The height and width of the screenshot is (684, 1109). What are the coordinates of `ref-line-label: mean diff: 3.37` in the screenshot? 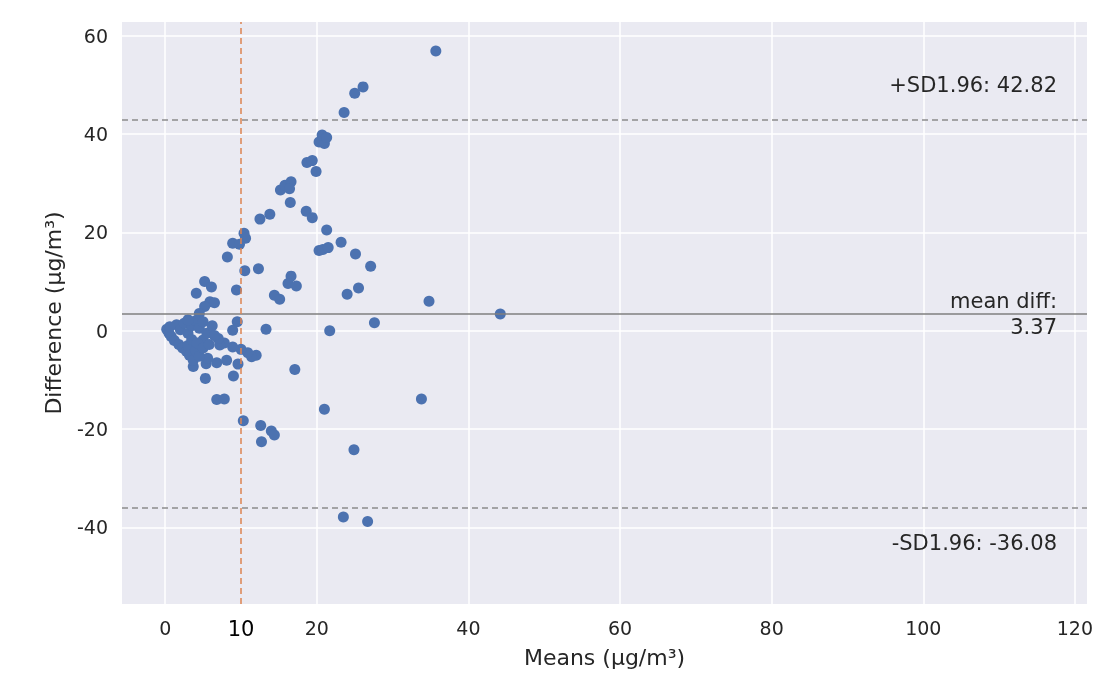 It's located at (1003, 314).